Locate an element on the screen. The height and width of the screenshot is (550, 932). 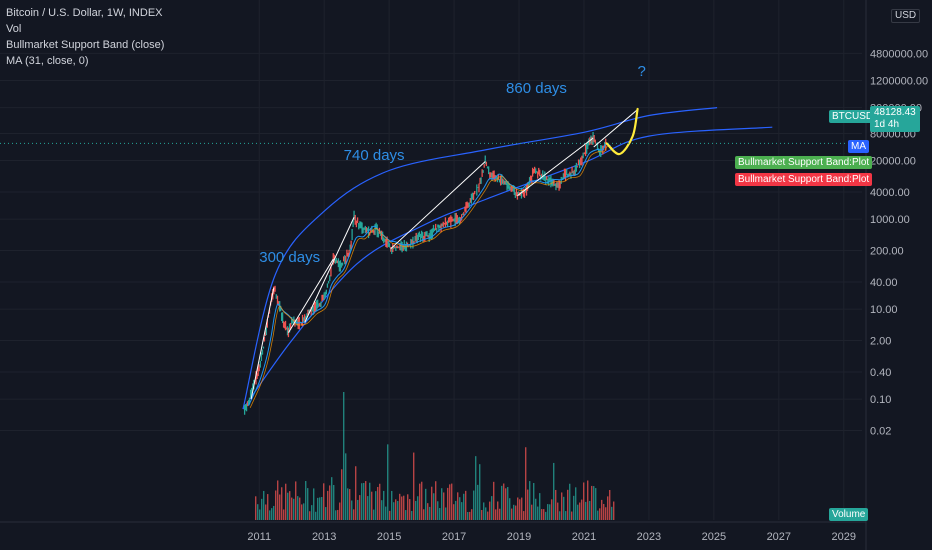
annotation-label: 300 days is located at coordinates (289, 257).